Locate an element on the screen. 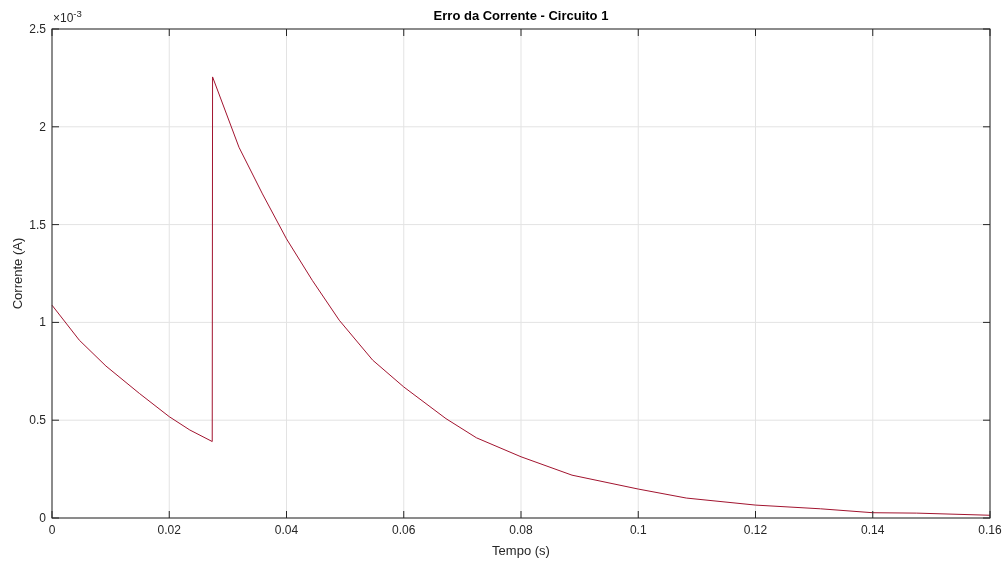 Image resolution: width=1005 pixels, height=563 pixels. chart-title: Erro da Corrente - Circuito 1 is located at coordinates (521, 15).